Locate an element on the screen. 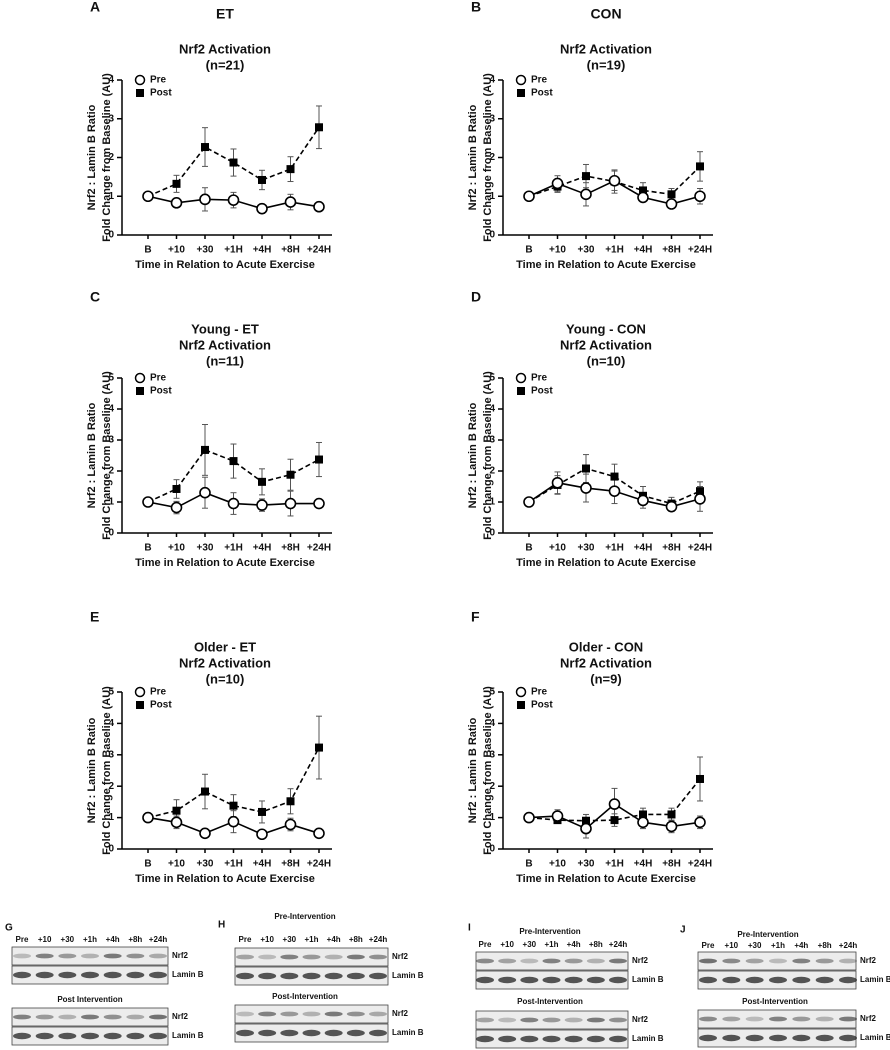 Image resolution: width=890 pixels, height=1050 pixels. chart-title: Older - ET is located at coordinates (225, 646).